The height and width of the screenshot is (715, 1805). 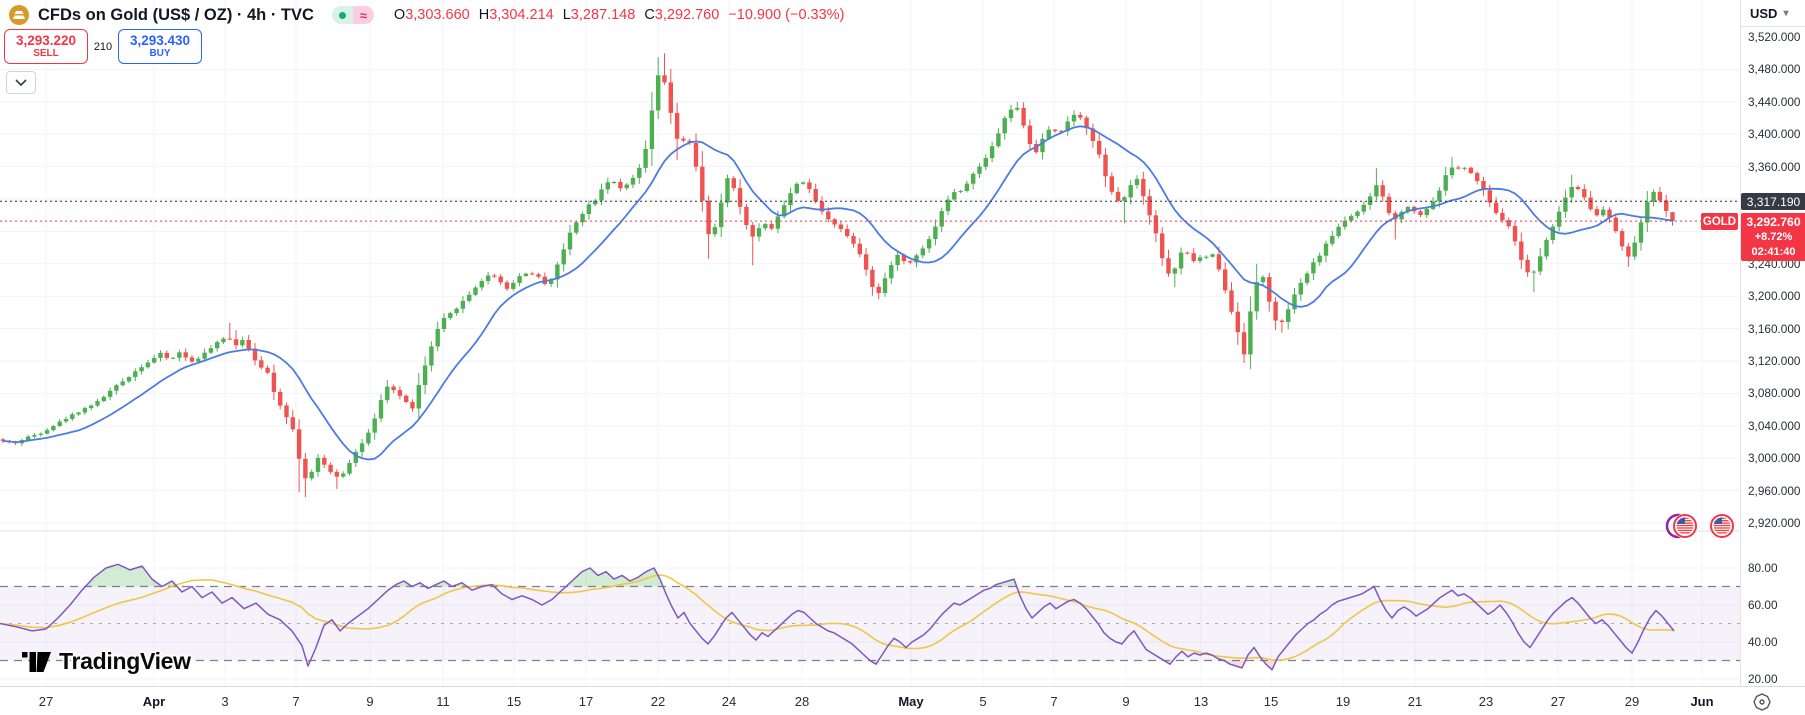 What do you see at coordinates (802, 701) in the screenshot?
I see `time-tick: 28` at bounding box center [802, 701].